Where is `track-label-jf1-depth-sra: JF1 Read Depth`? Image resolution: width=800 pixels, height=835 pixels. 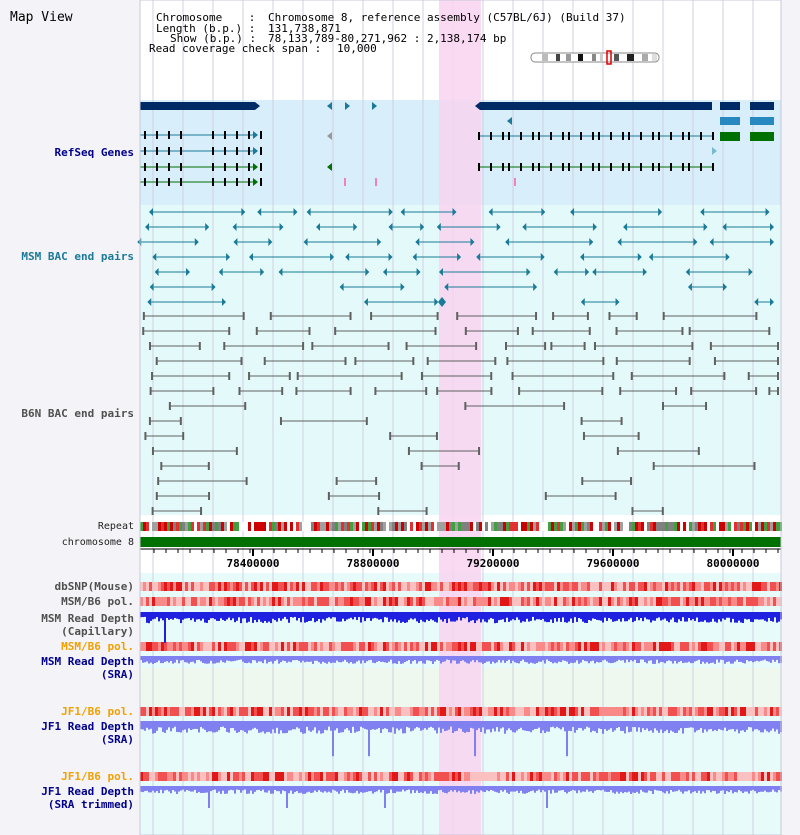
track-label-jf1-depth-sra: JF1 Read Depth is located at coordinates (87, 726).